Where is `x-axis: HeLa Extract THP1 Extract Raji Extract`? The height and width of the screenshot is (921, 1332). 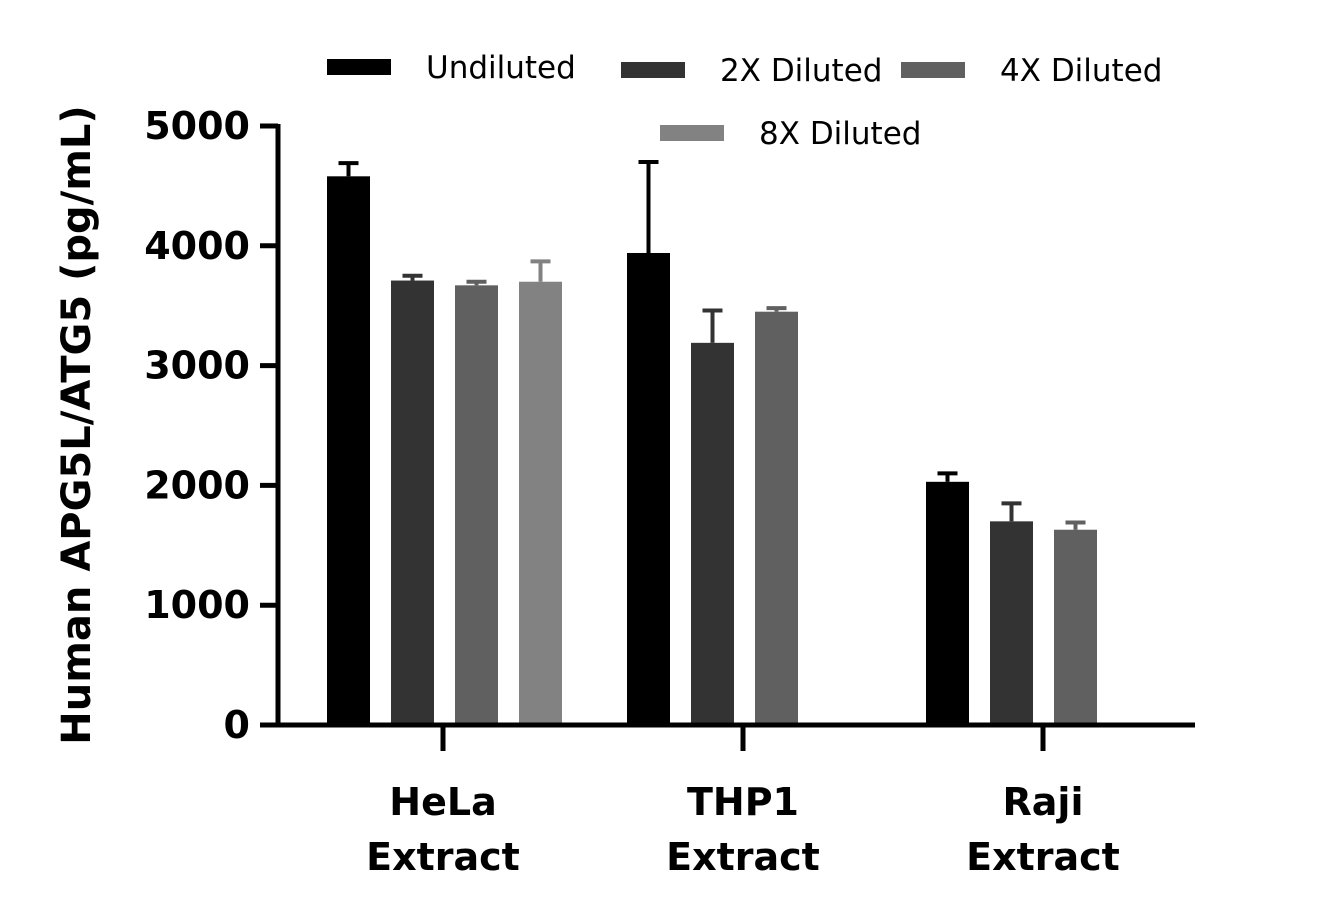
x-axis: HeLa Extract THP1 Extract Raji Extract is located at coordinates (735, 800).